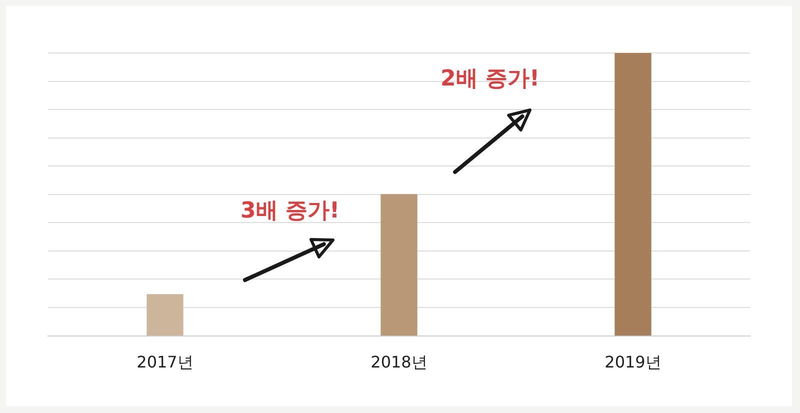 The image size is (800, 413). I want to click on x-tick-label: 2018년, so click(399, 362).